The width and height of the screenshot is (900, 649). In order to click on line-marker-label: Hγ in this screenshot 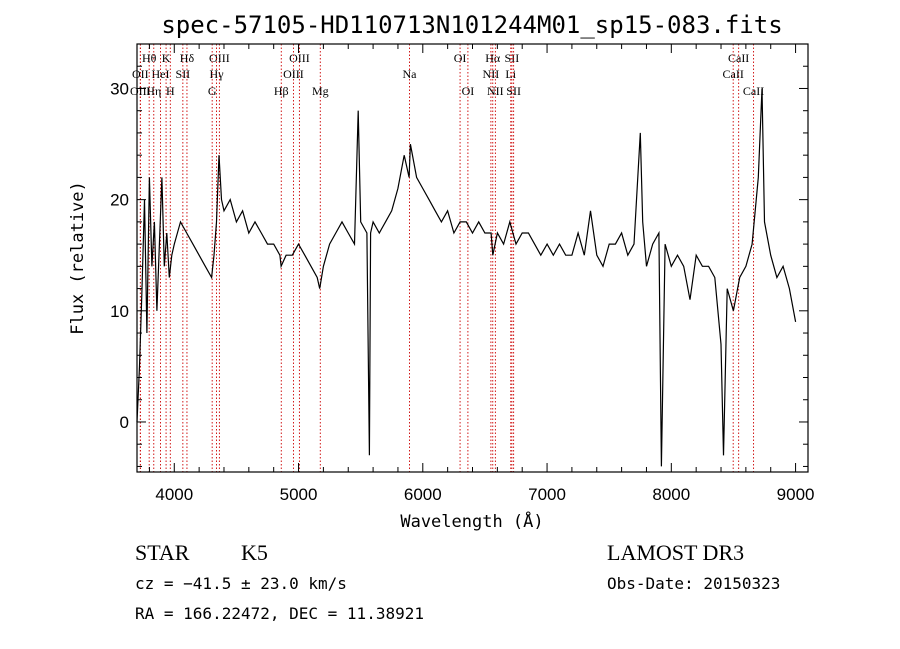, I will do `click(217, 74)`.